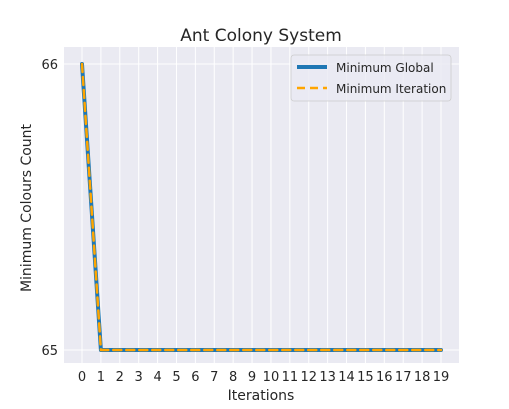 This screenshot has height=409, width=509. What do you see at coordinates (384, 377) in the screenshot?
I see `x-tick-label: 16` at bounding box center [384, 377].